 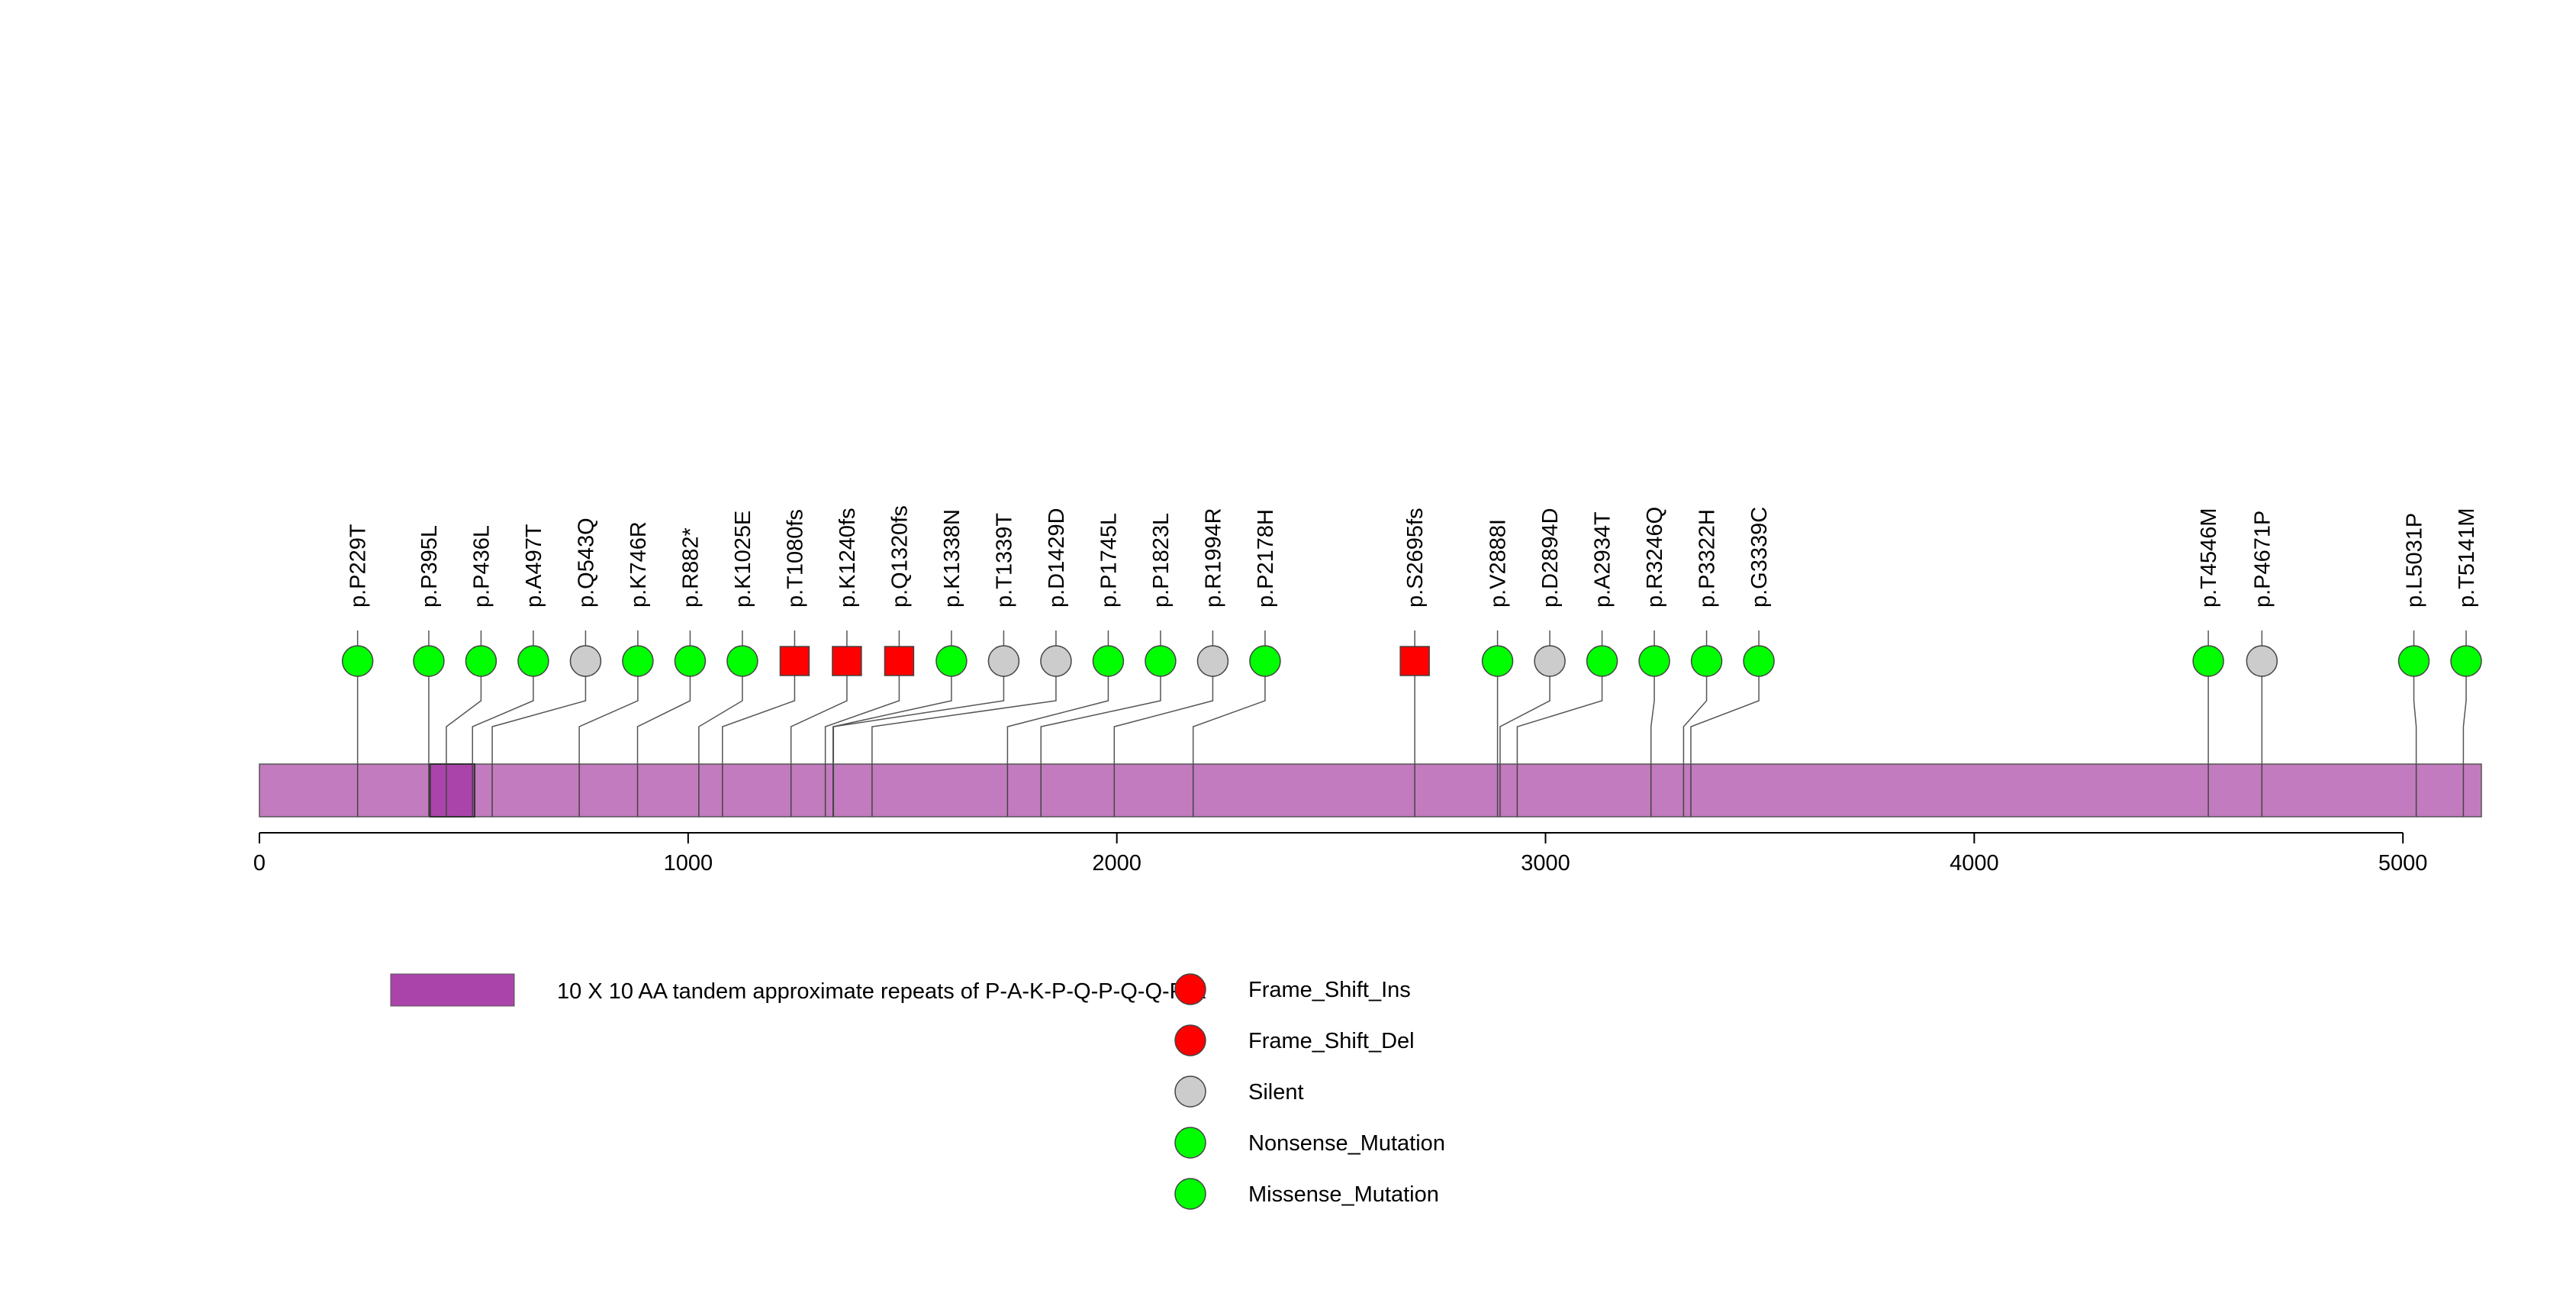 I want to click on marker-p-q1320fs, so click(x=899, y=661).